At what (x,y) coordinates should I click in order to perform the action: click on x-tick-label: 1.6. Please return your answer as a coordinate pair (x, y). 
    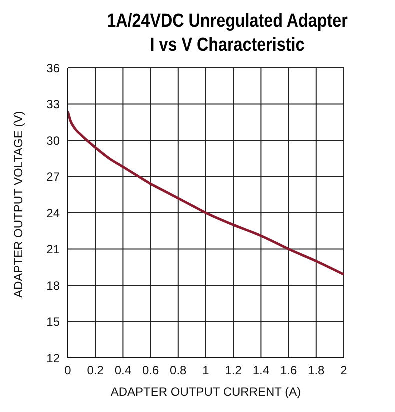
    Looking at the image, I should click on (289, 371).